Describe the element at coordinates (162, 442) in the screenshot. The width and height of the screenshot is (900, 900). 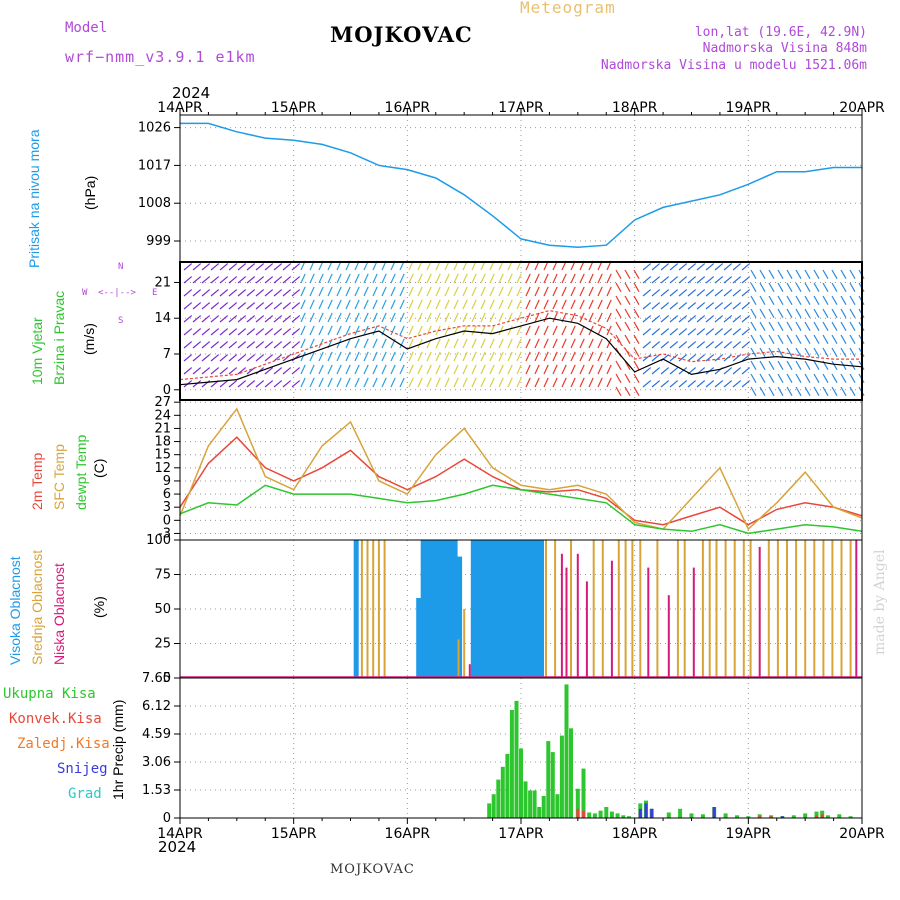
I see `temp-axis-tick-label: 18` at that location.